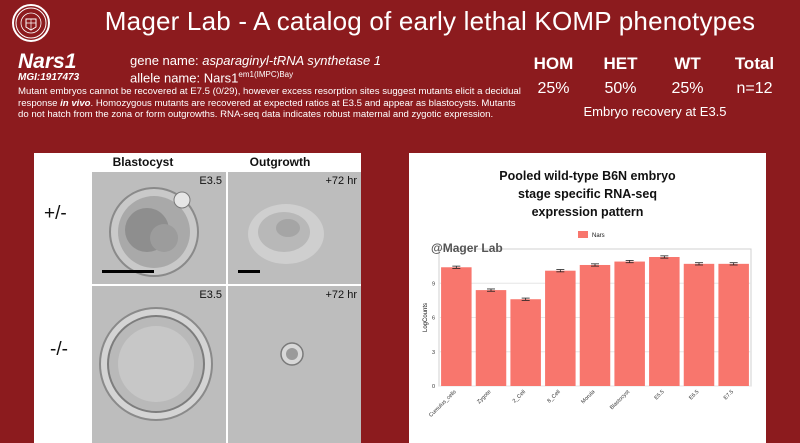 Image resolution: width=800 pixels, height=443 pixels. I want to click on allele-value: Nars1, so click(221, 78).